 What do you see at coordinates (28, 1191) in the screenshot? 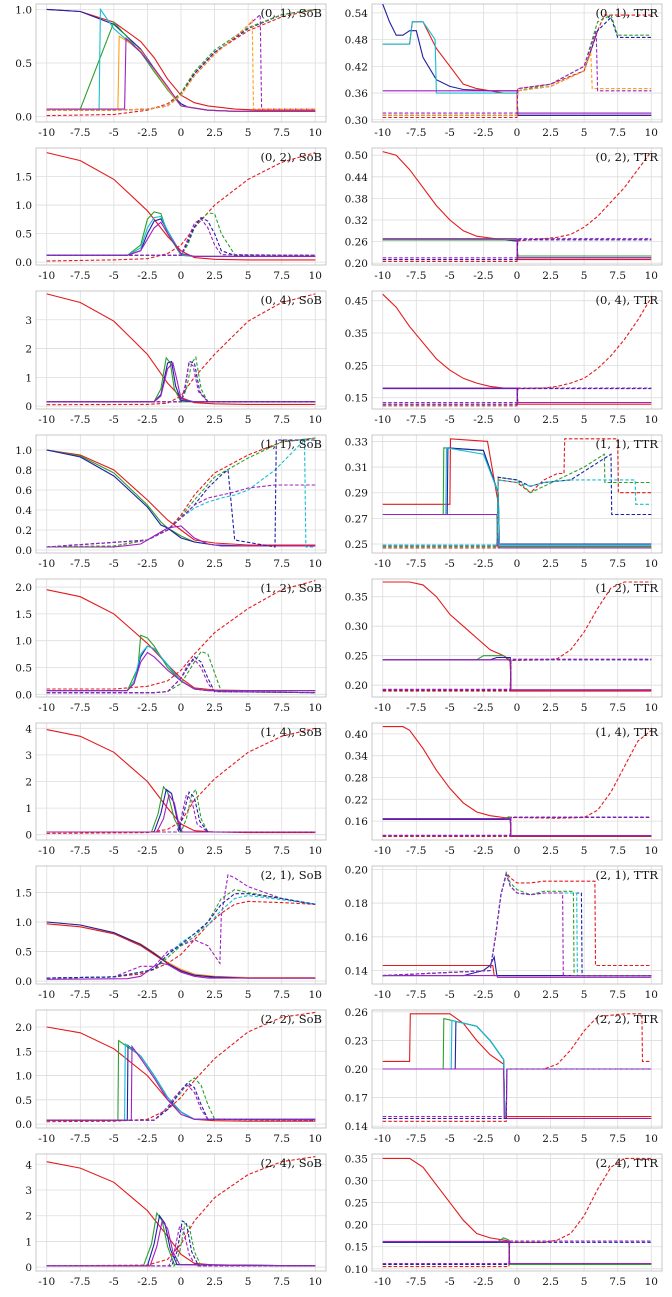
I see `y-tick-label: 3` at bounding box center [28, 1191].